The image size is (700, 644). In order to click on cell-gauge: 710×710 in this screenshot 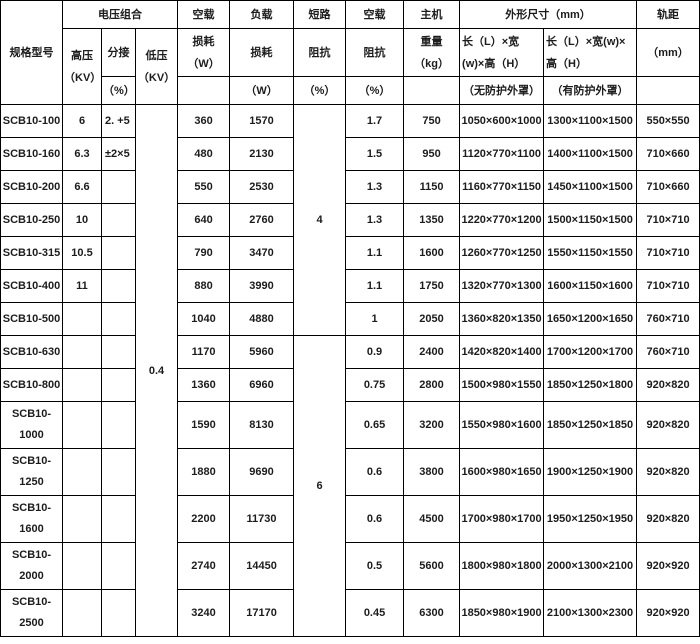, I will do `click(668, 220)`.